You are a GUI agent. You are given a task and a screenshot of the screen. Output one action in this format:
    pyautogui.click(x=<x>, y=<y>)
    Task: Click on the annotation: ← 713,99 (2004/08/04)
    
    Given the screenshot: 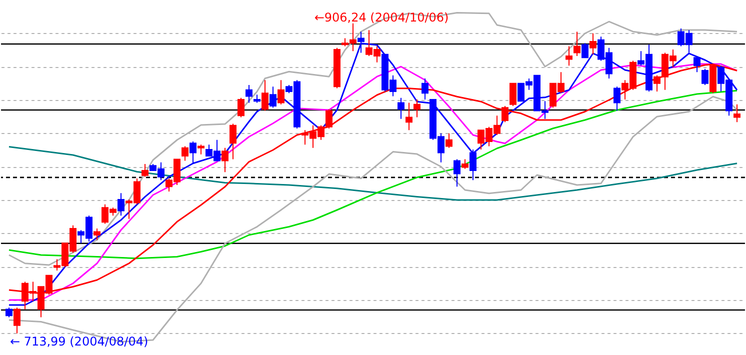 What is the action you would take?
    pyautogui.click(x=79, y=341)
    